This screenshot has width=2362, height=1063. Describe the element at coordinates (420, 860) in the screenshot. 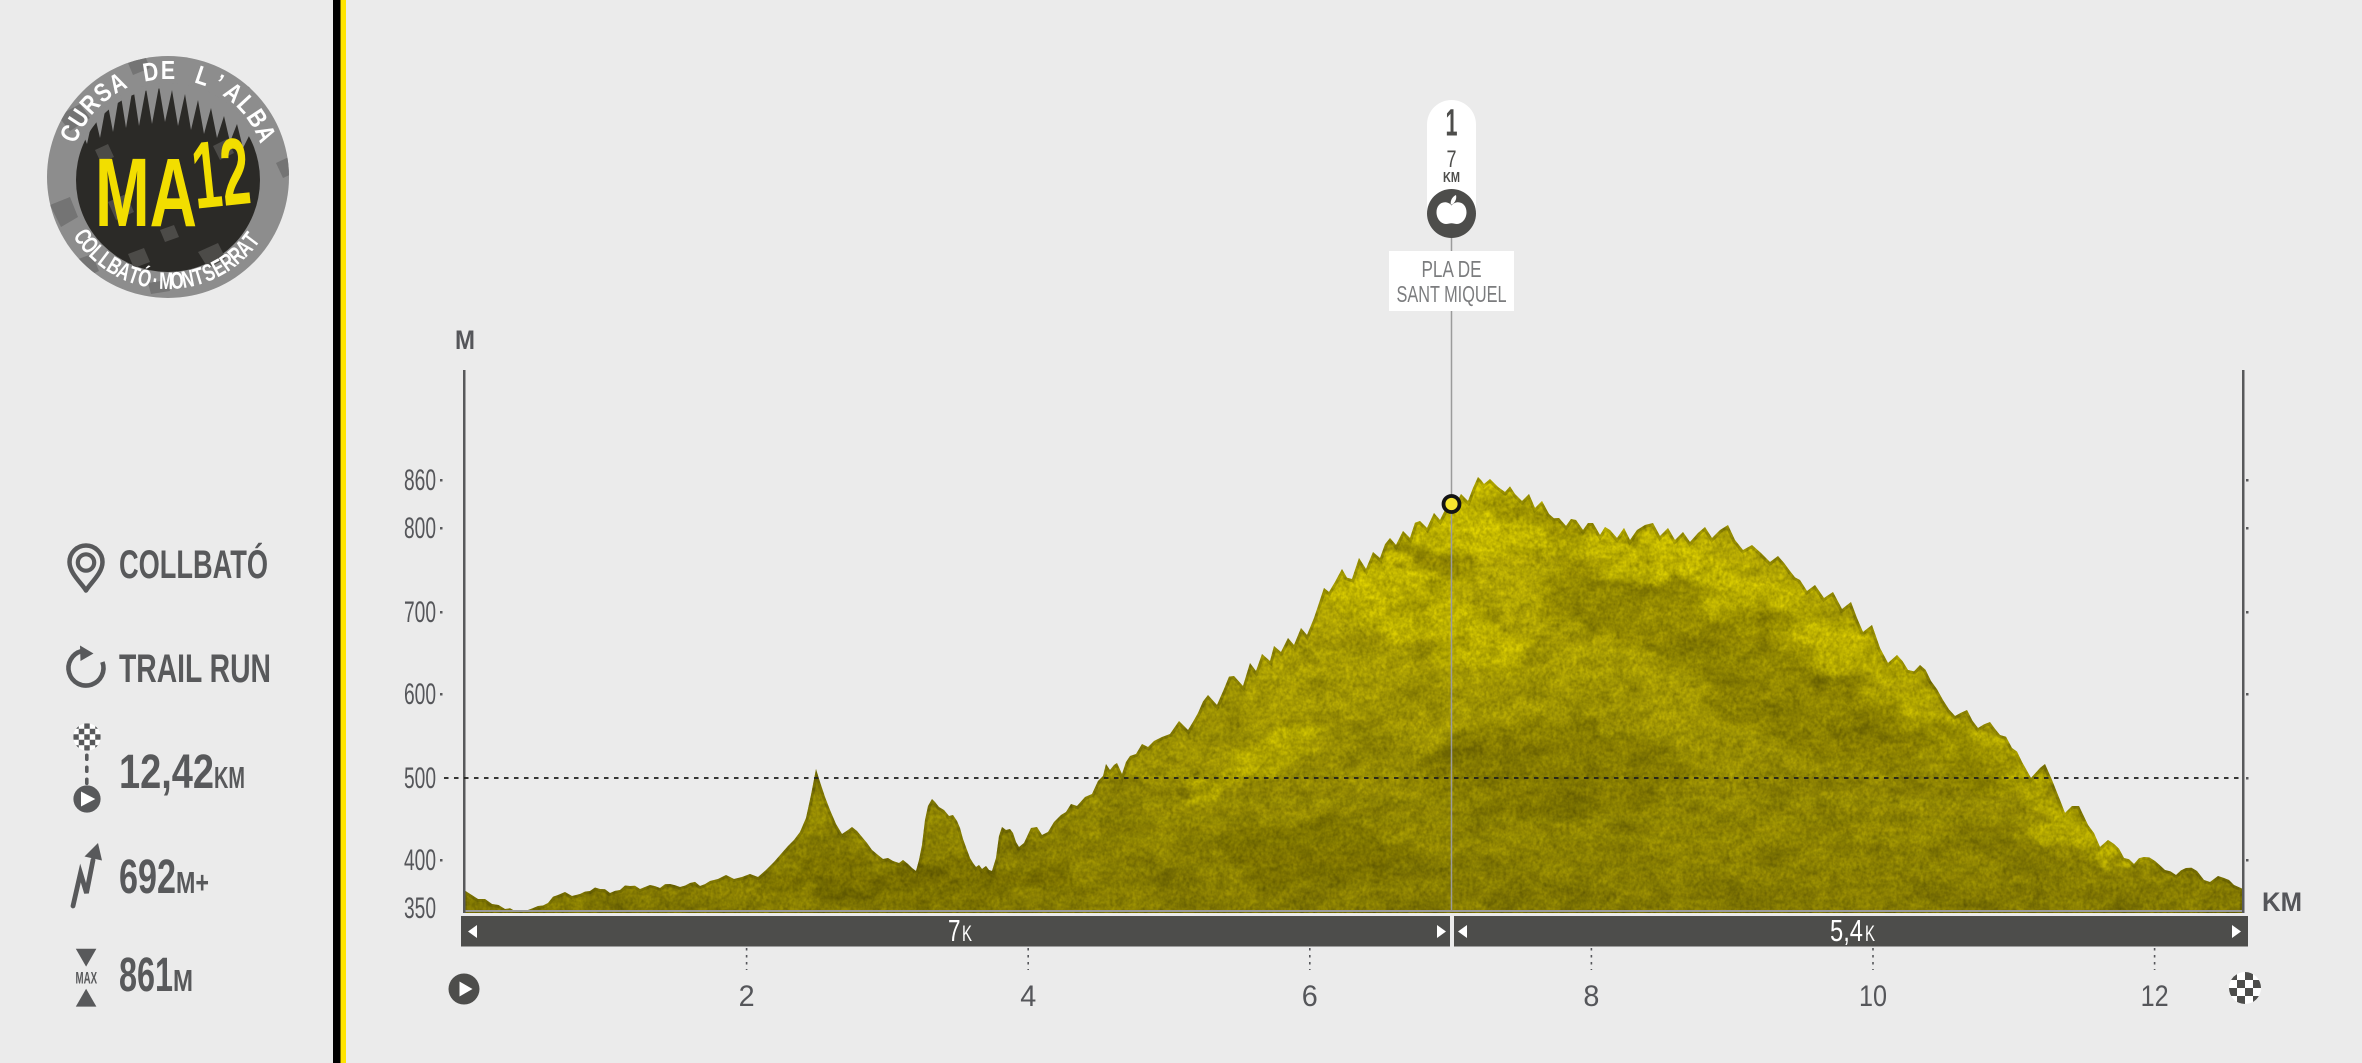

I see `svg-text: 400` at that location.